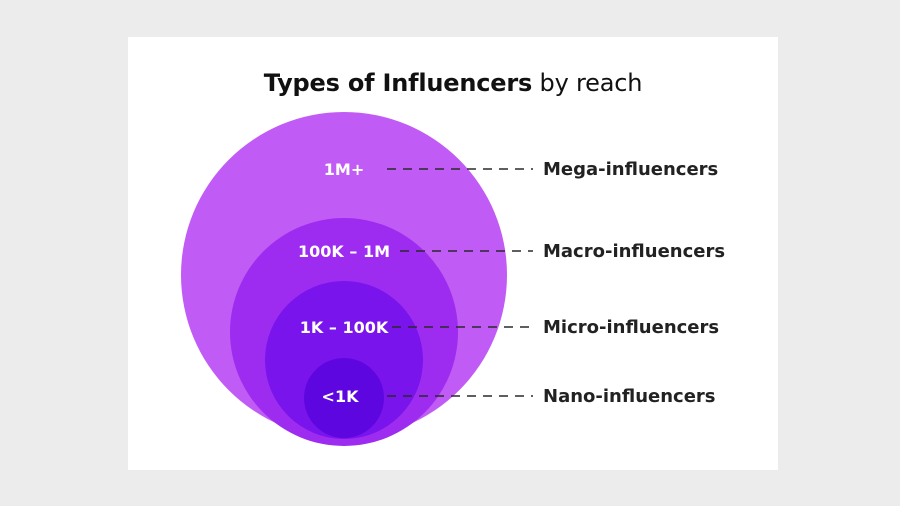 Image resolution: width=900 pixels, height=506 pixels. What do you see at coordinates (631, 327) in the screenshot?
I see `micro-category-label: Micro-influencers` at bounding box center [631, 327].